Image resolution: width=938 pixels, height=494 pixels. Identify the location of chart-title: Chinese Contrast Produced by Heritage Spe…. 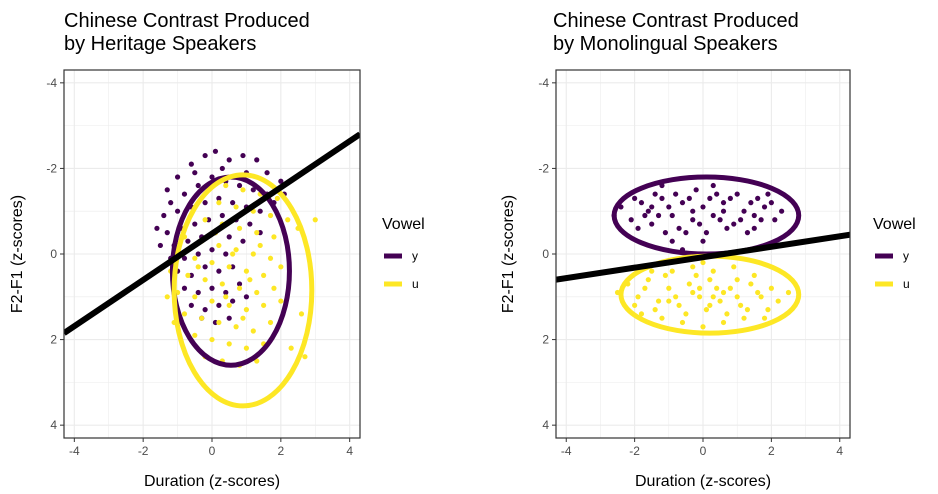
(187, 32).